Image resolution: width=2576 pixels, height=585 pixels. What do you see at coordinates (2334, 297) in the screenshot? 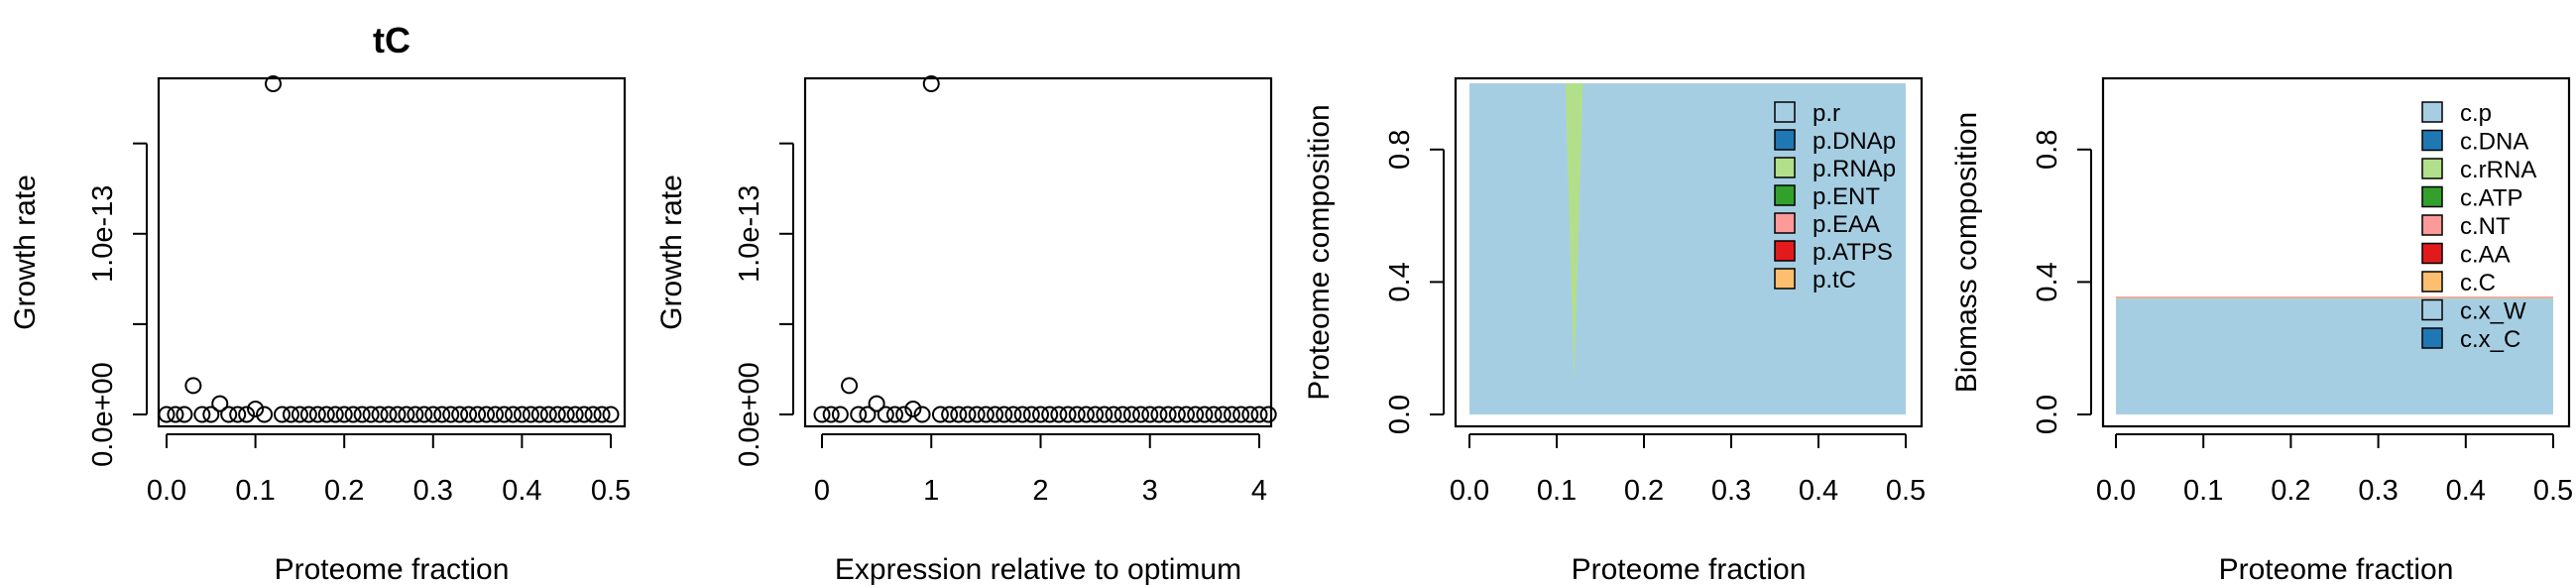
I see `area-c-NT` at bounding box center [2334, 297].